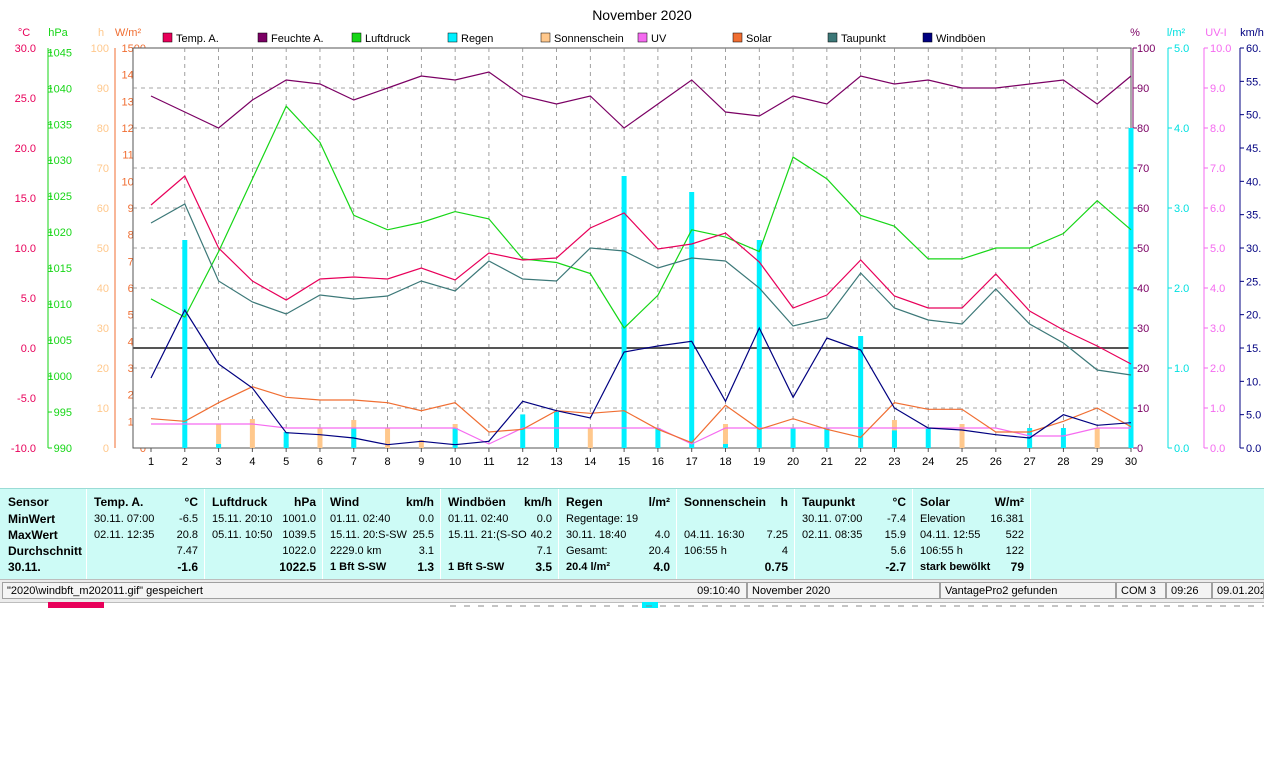 The height and width of the screenshot is (768, 1264). What do you see at coordinates (60, 233) in the screenshot?
I see `pressure-tick-label: 1020` at bounding box center [60, 233].